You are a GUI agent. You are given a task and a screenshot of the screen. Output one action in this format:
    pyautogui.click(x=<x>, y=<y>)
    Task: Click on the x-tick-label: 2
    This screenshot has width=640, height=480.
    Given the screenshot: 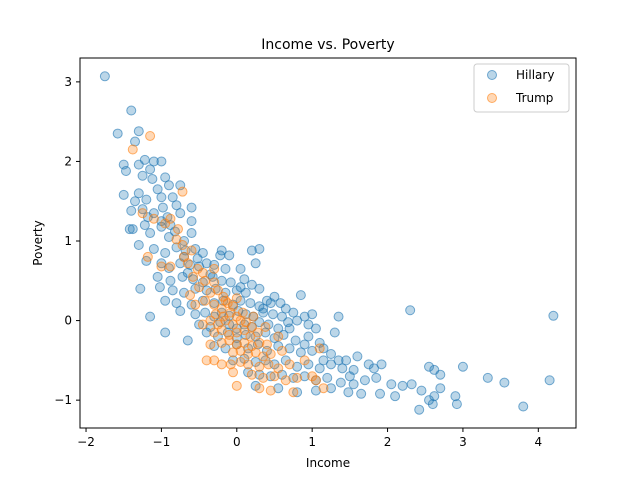 What is the action you would take?
    pyautogui.click(x=388, y=442)
    